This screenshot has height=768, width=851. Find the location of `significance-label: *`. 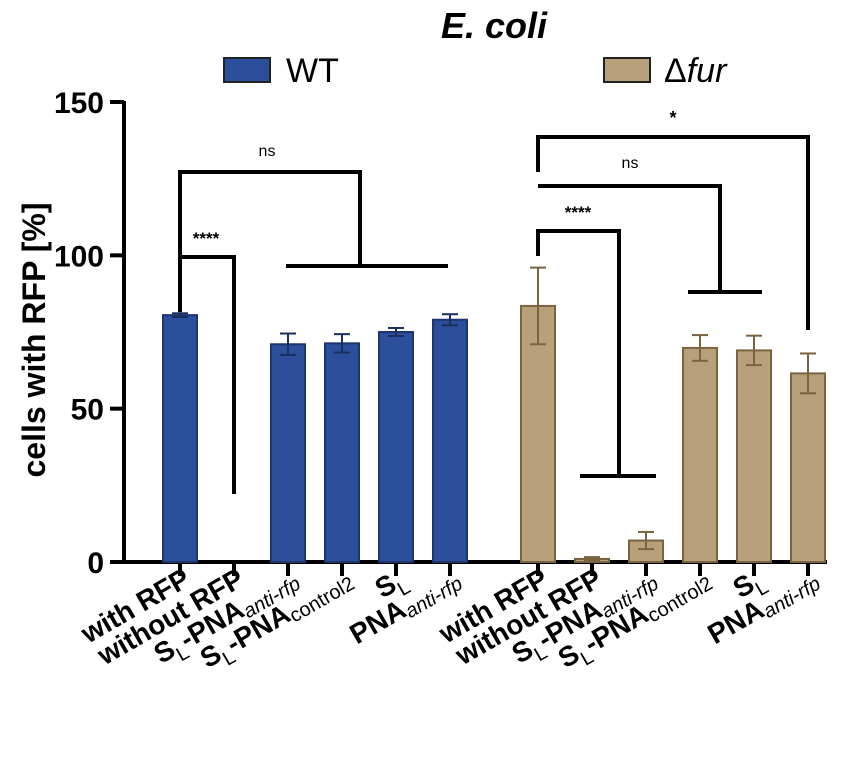

significance-label: * is located at coordinates (672, 118).